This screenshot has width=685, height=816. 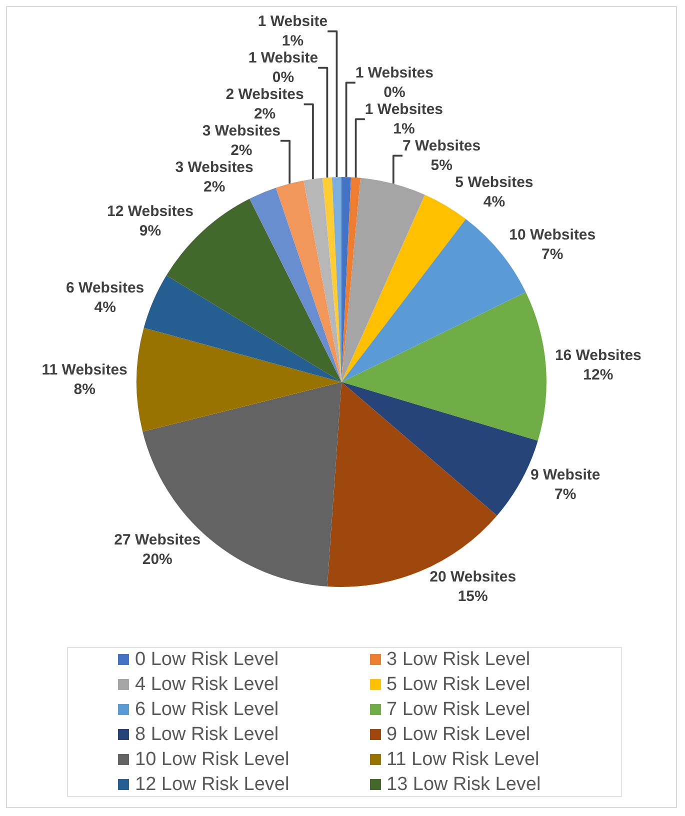 What do you see at coordinates (150, 221) in the screenshot?
I see `data-label: 12 Websites 9%` at bounding box center [150, 221].